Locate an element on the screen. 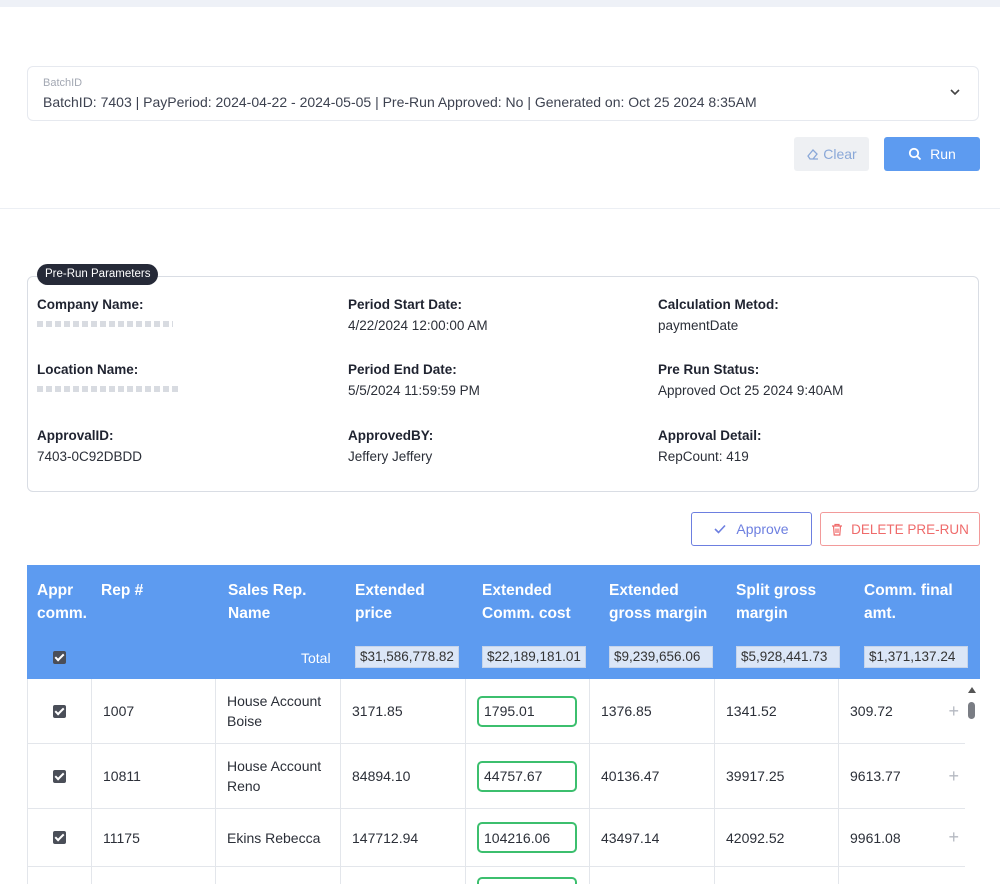 The height and width of the screenshot is (884, 1000). calc-method-value: paymentDate is located at coordinates (698, 325).